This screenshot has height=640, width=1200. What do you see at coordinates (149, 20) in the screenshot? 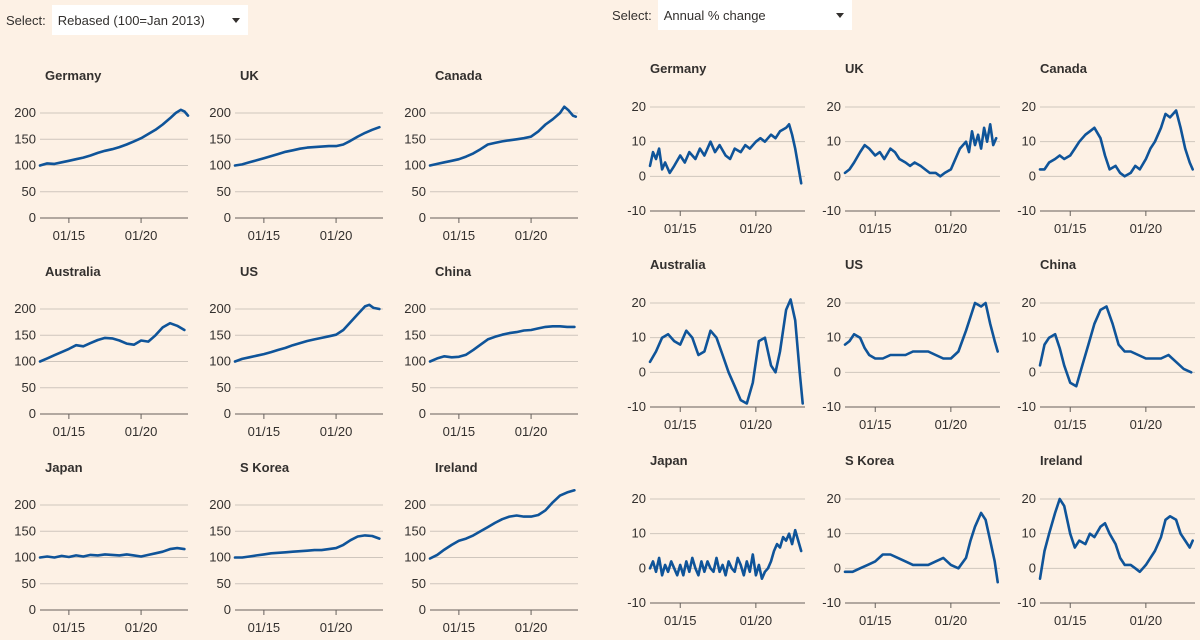
I see `series-mode-dropdown: Rebased (100=Jan 2013)` at bounding box center [149, 20].